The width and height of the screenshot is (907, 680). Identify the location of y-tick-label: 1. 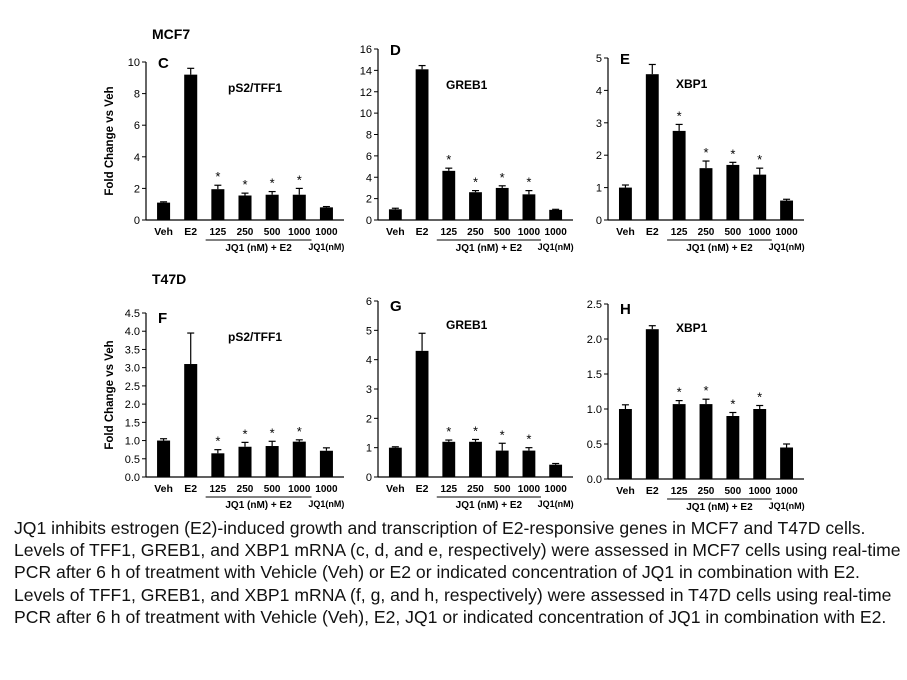
(599, 189).